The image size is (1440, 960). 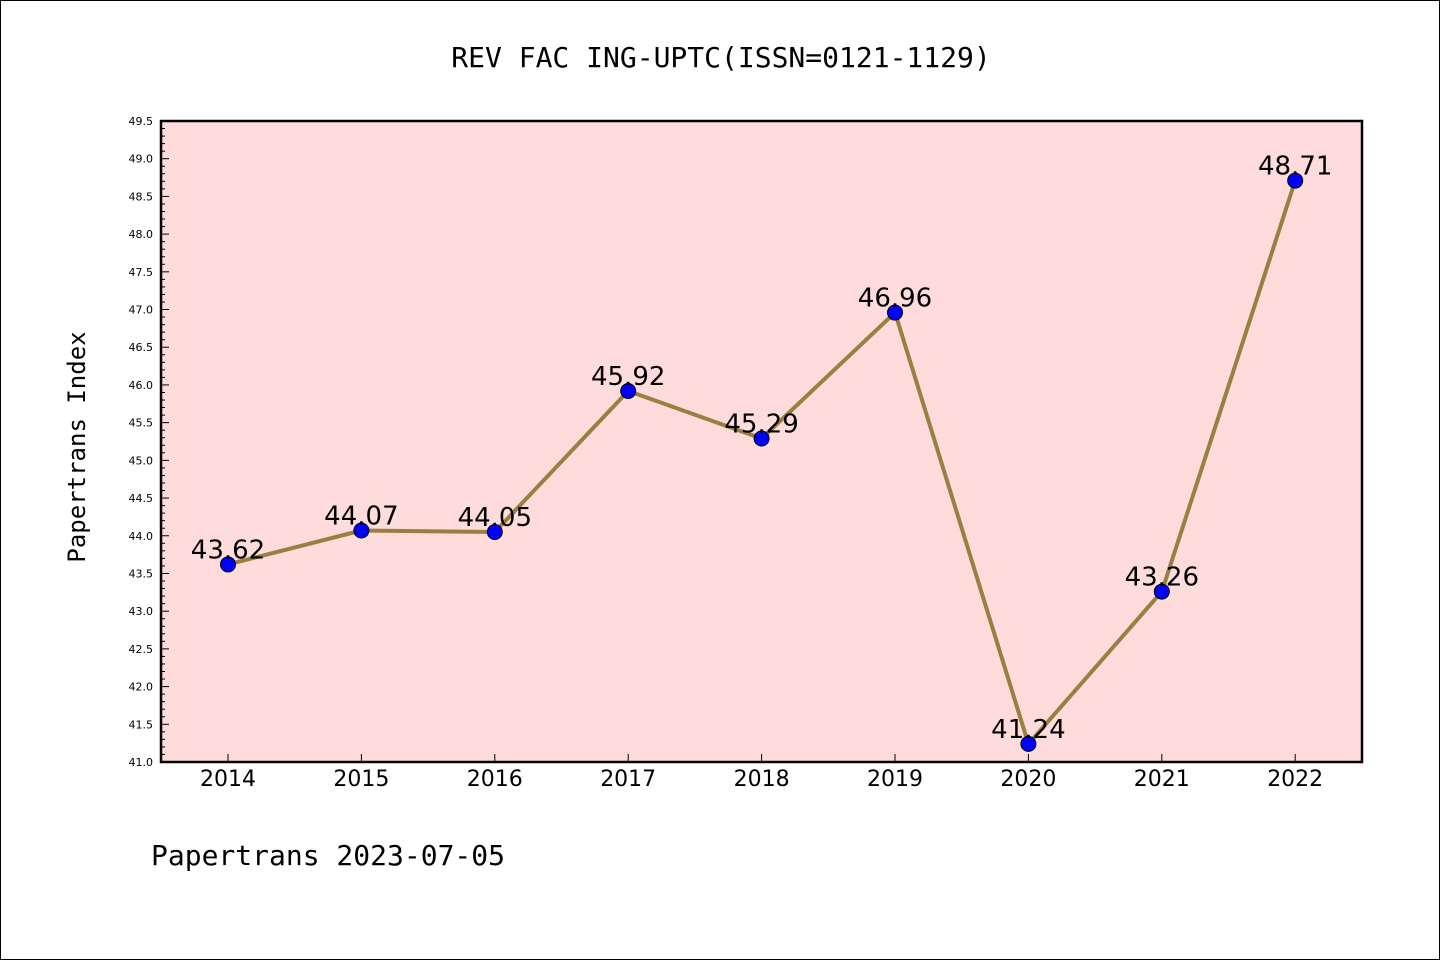 I want to click on y-tick-label: 49.5, so click(x=141, y=121).